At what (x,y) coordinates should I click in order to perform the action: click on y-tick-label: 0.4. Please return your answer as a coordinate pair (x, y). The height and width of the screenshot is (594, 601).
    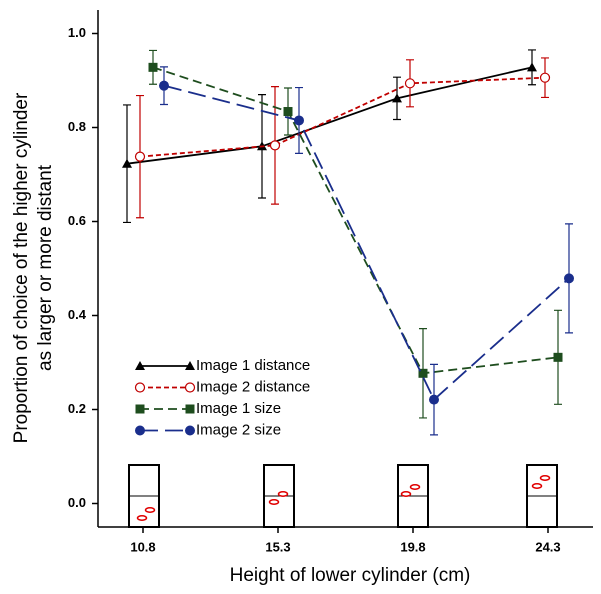
    Looking at the image, I should click on (77, 314).